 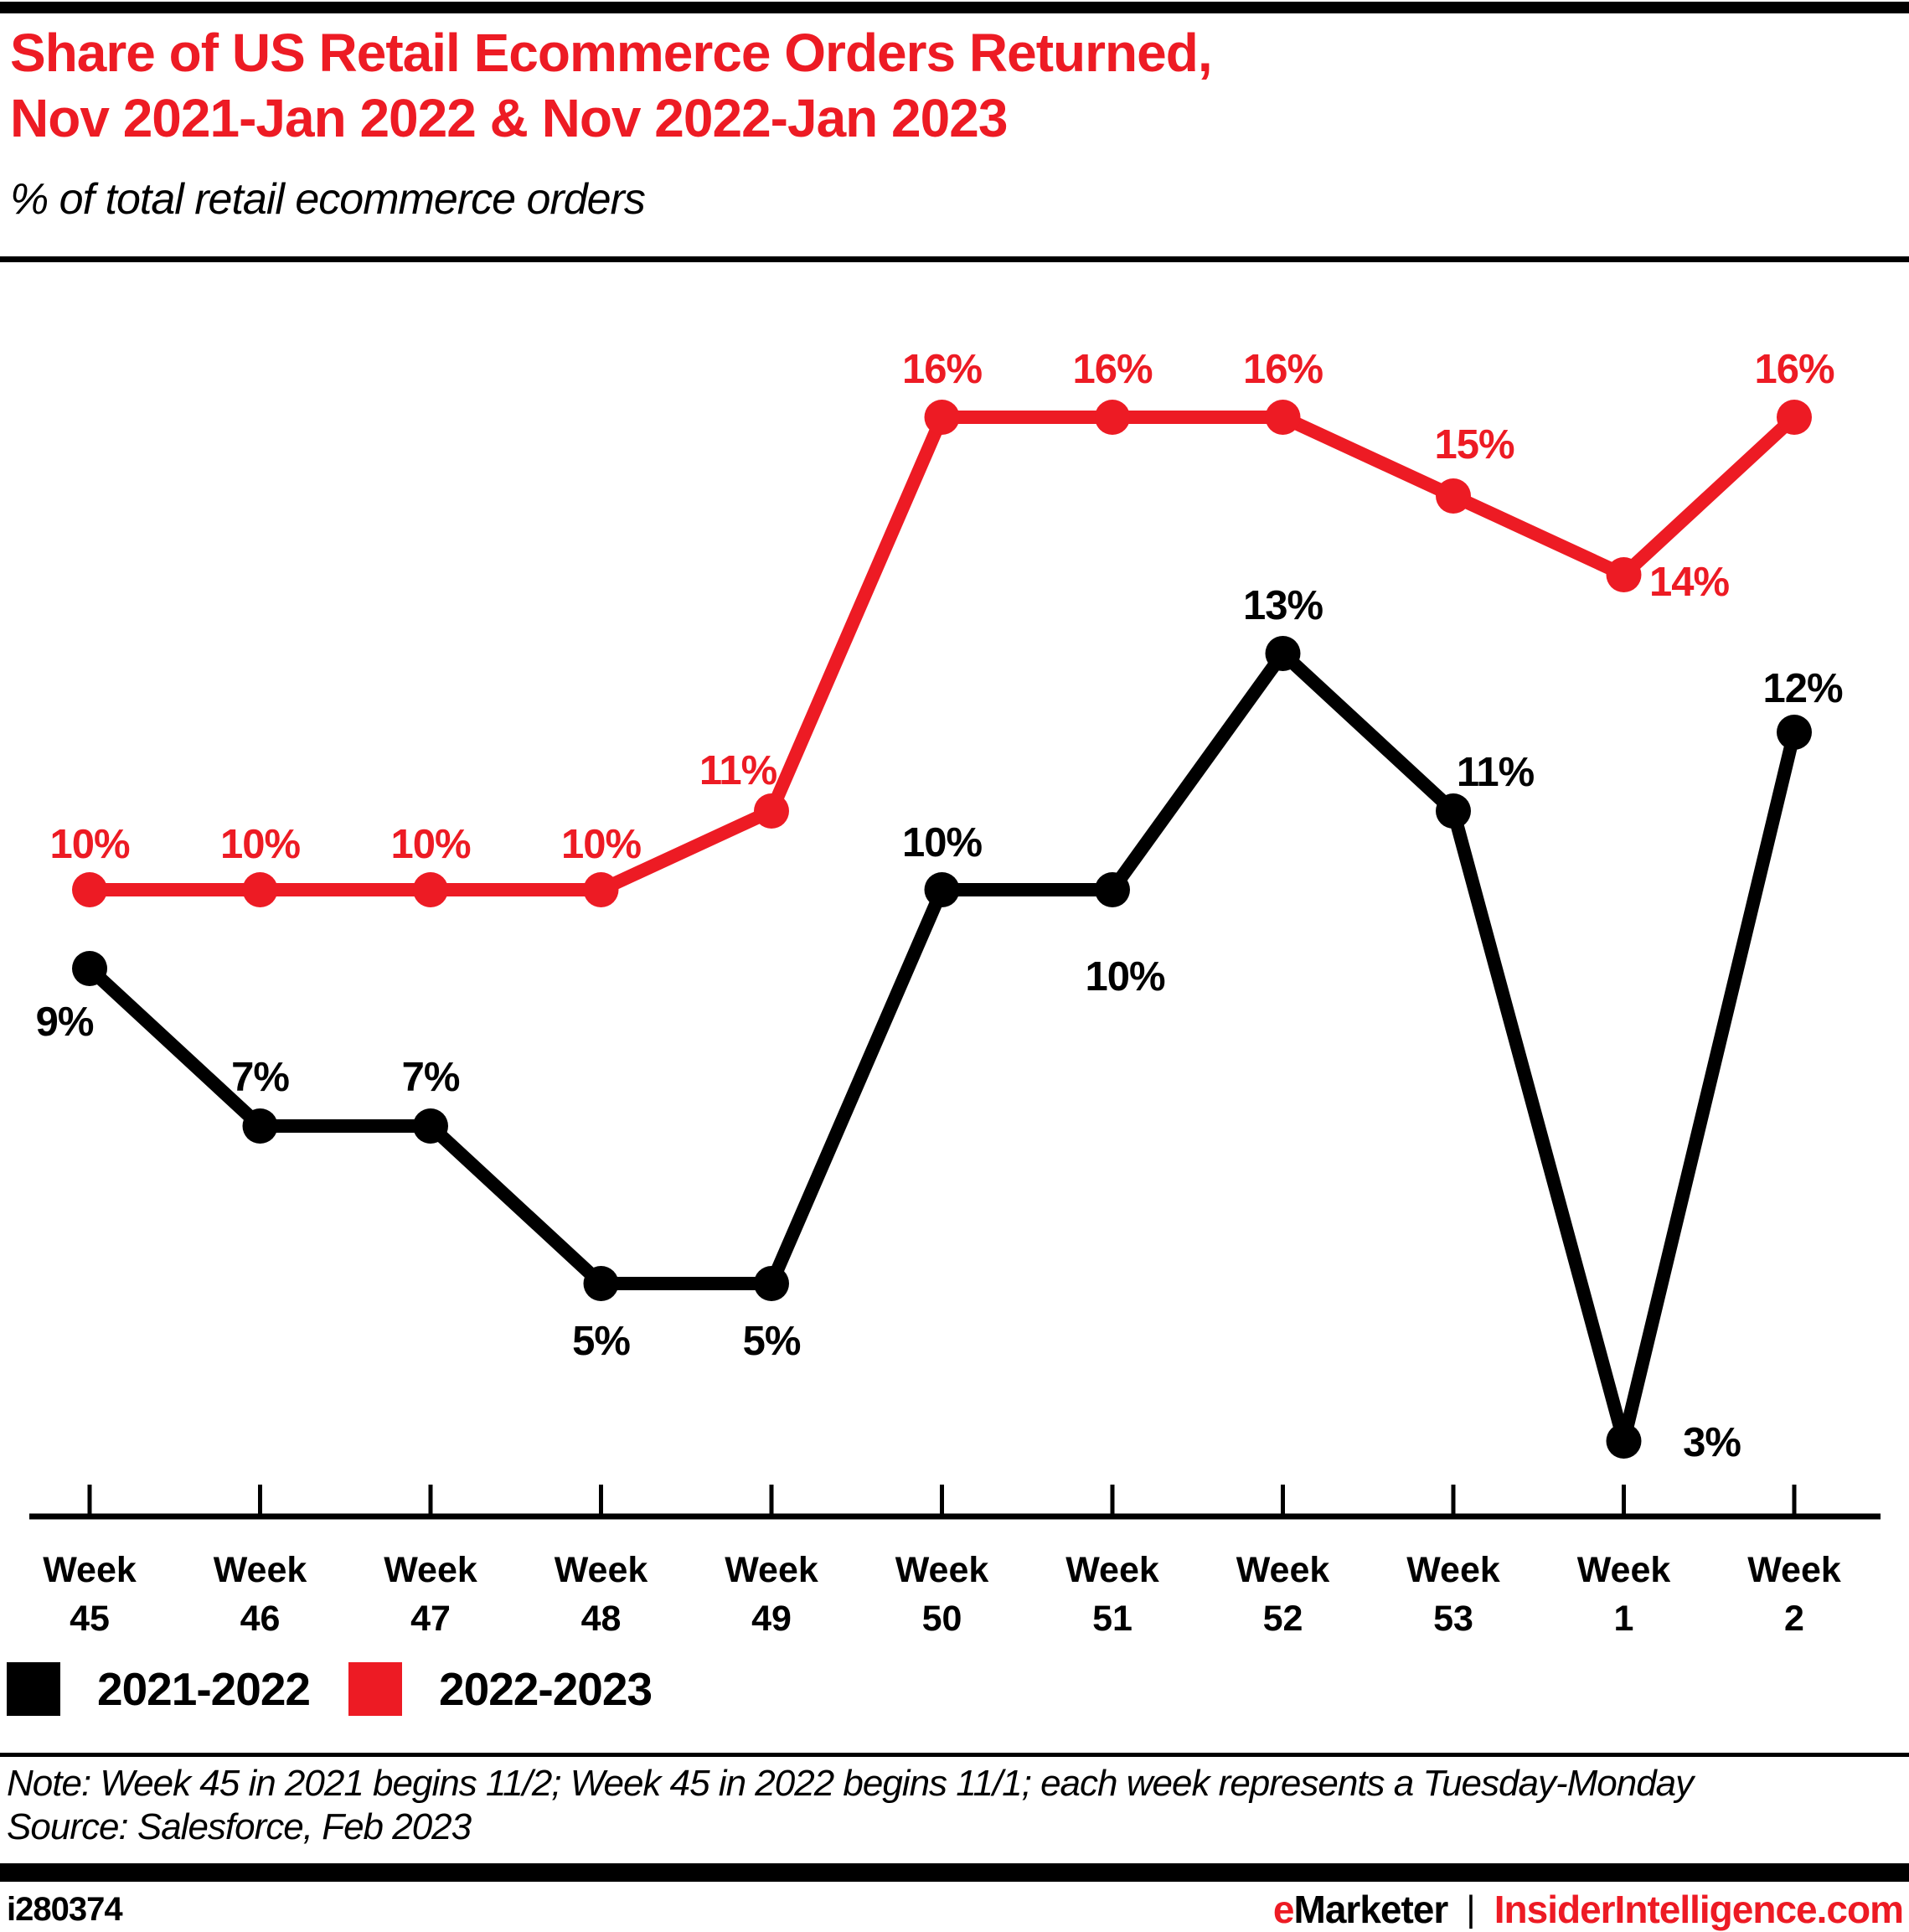 What do you see at coordinates (772, 1341) in the screenshot?
I see `data-label-2021-2022-week-49: 5%` at bounding box center [772, 1341].